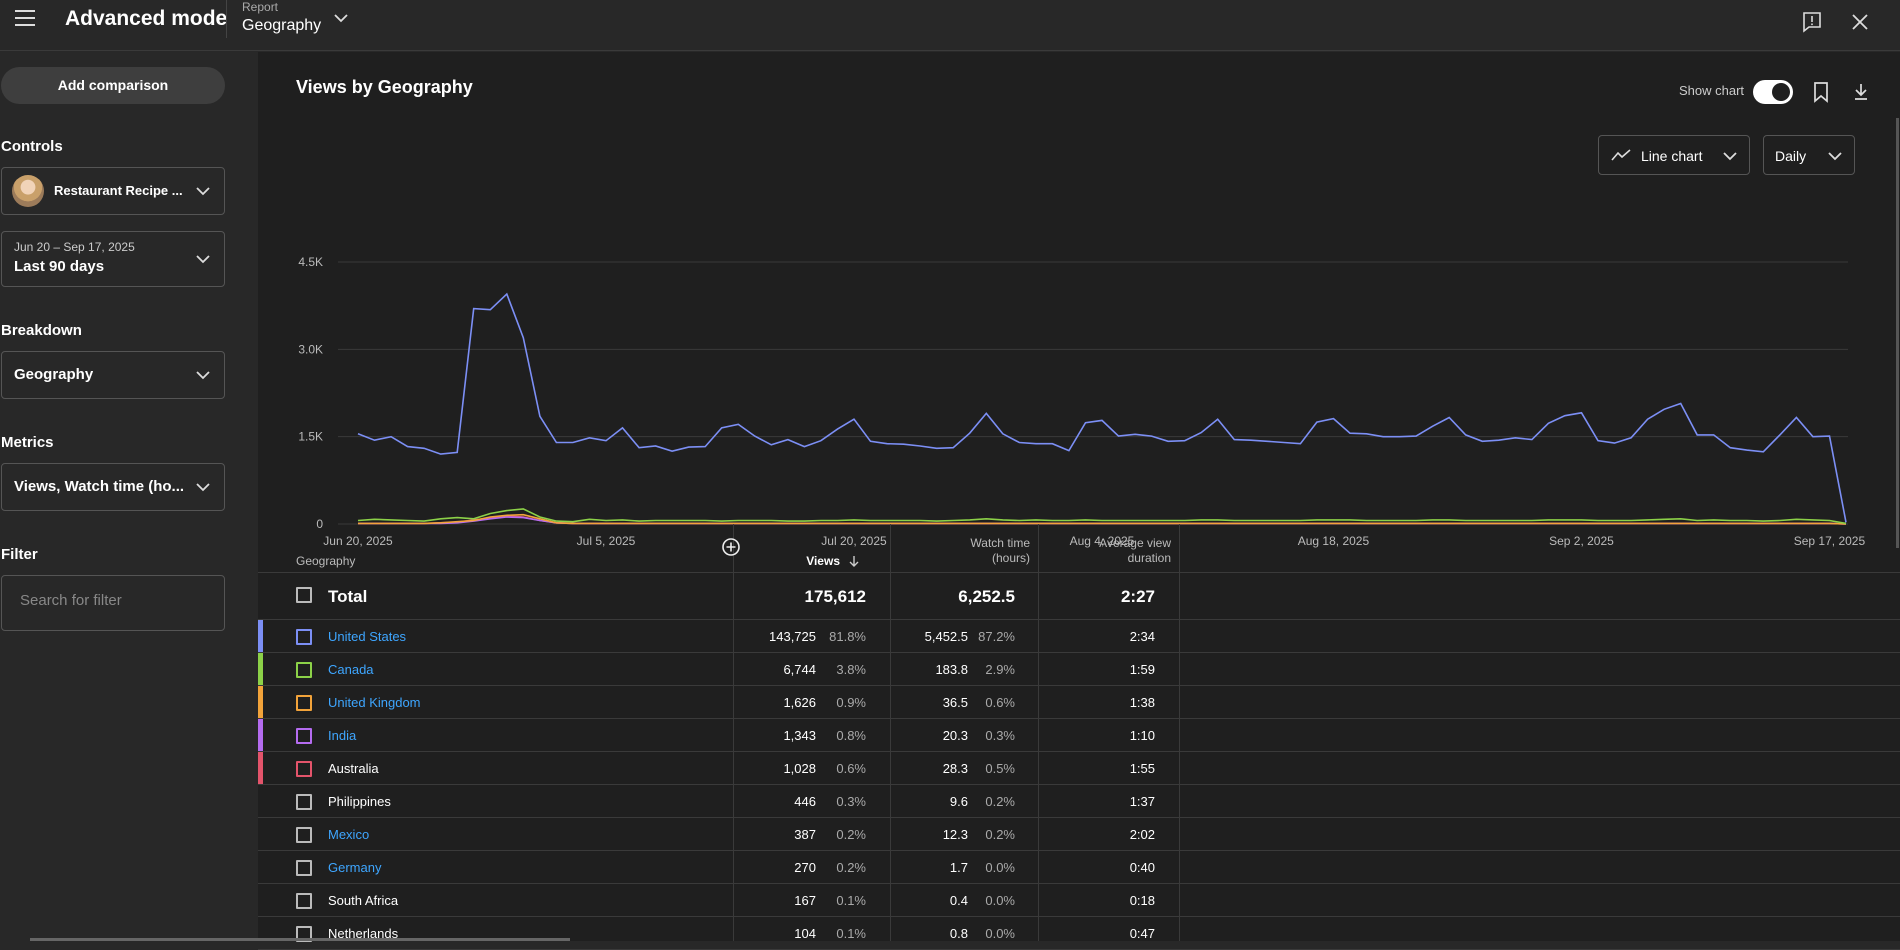 The image size is (1900, 950). What do you see at coordinates (1000, 543) in the screenshot?
I see `watch-time-header-line1: Watch time` at bounding box center [1000, 543].